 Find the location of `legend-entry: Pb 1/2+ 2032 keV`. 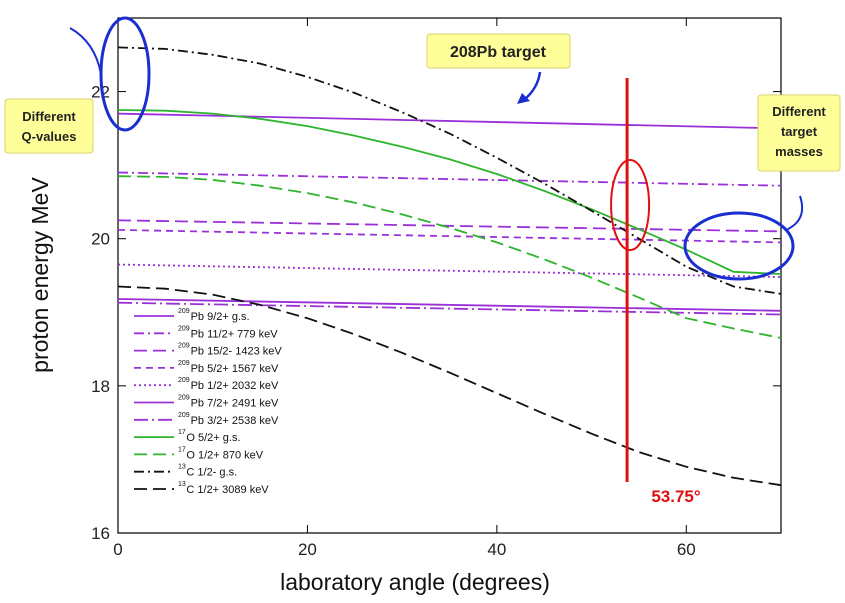

legend-entry: Pb 1/2+ 2032 keV is located at coordinates (235, 386).